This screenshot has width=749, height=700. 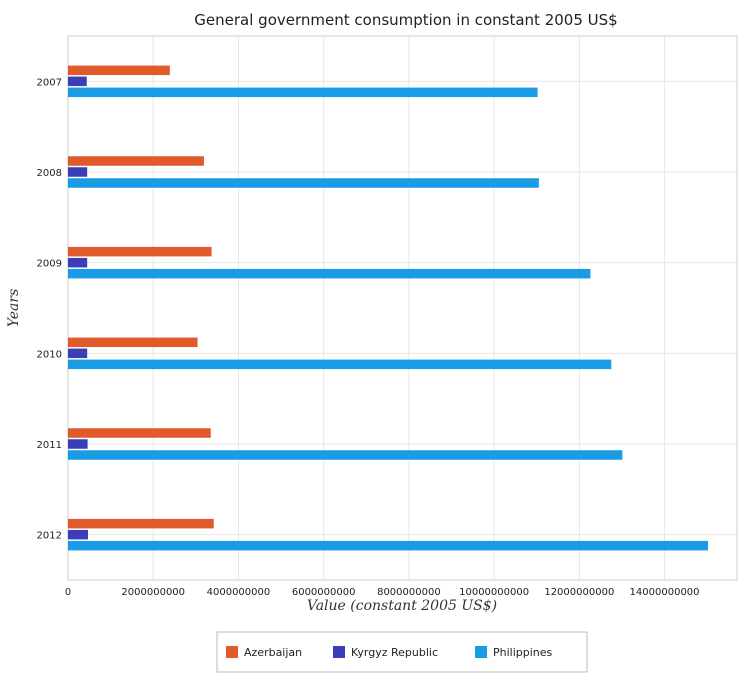 What do you see at coordinates (14, 308) in the screenshot?
I see `y-axis-label: Years` at bounding box center [14, 308].